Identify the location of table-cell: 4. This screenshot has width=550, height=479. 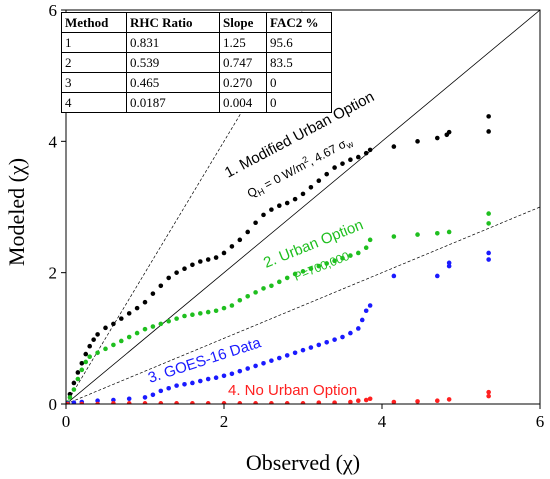
(94, 102).